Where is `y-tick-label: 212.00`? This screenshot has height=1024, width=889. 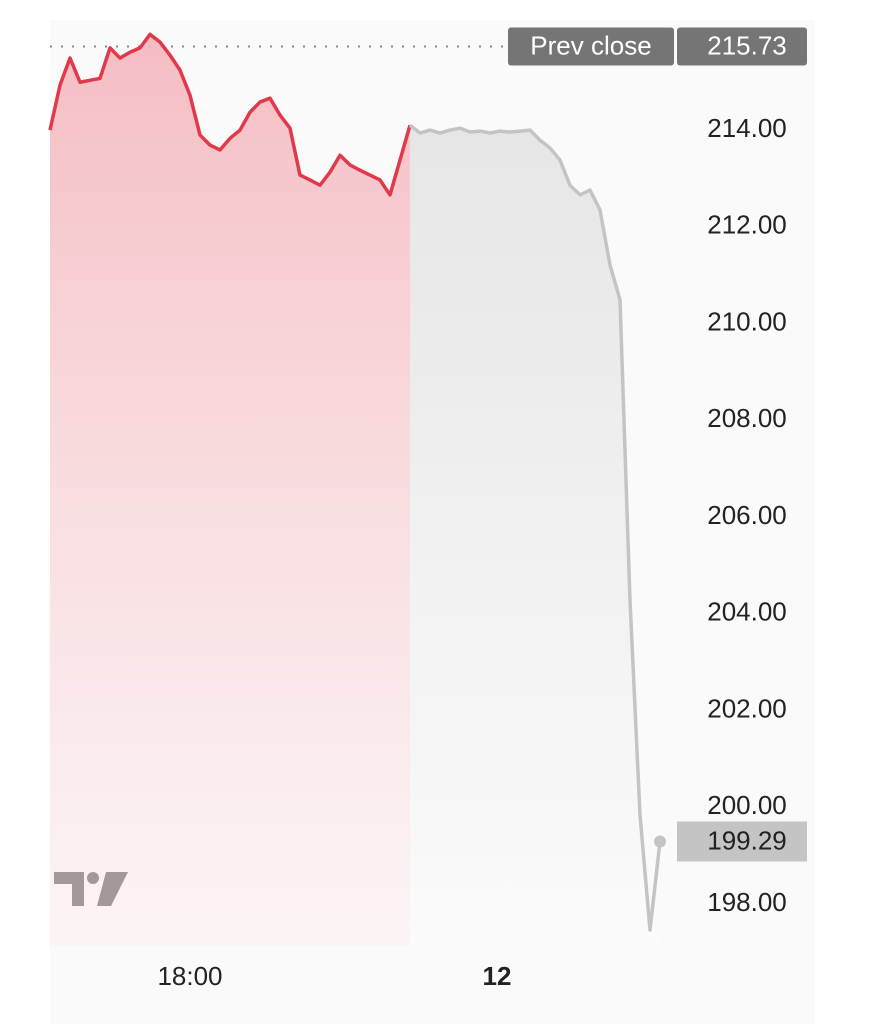 y-tick-label: 212.00 is located at coordinates (747, 225).